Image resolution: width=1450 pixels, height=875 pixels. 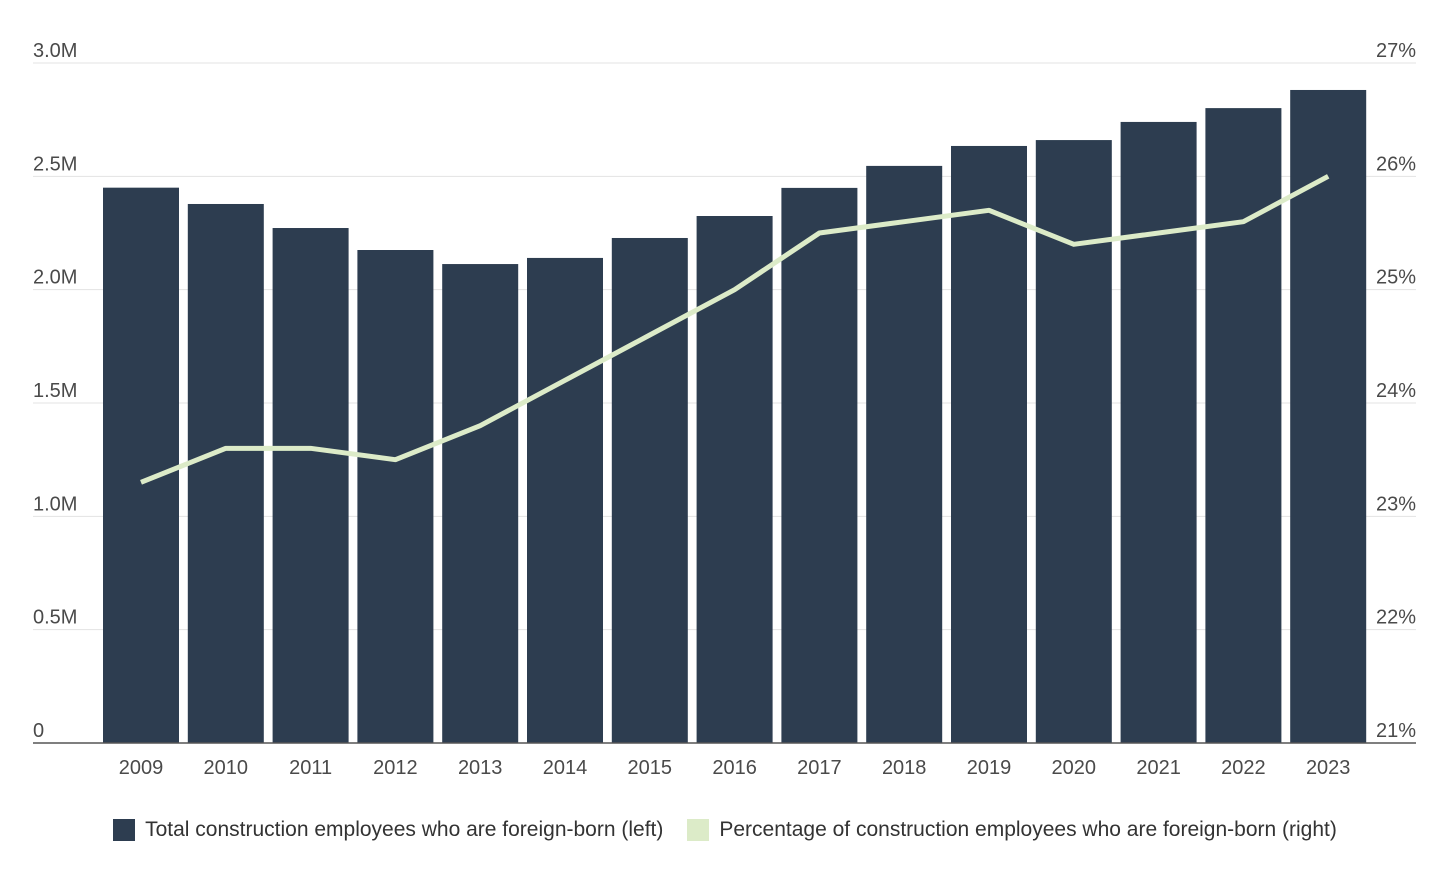 I want to click on left-axis-tick-label: 1.5M, so click(x=55, y=391).